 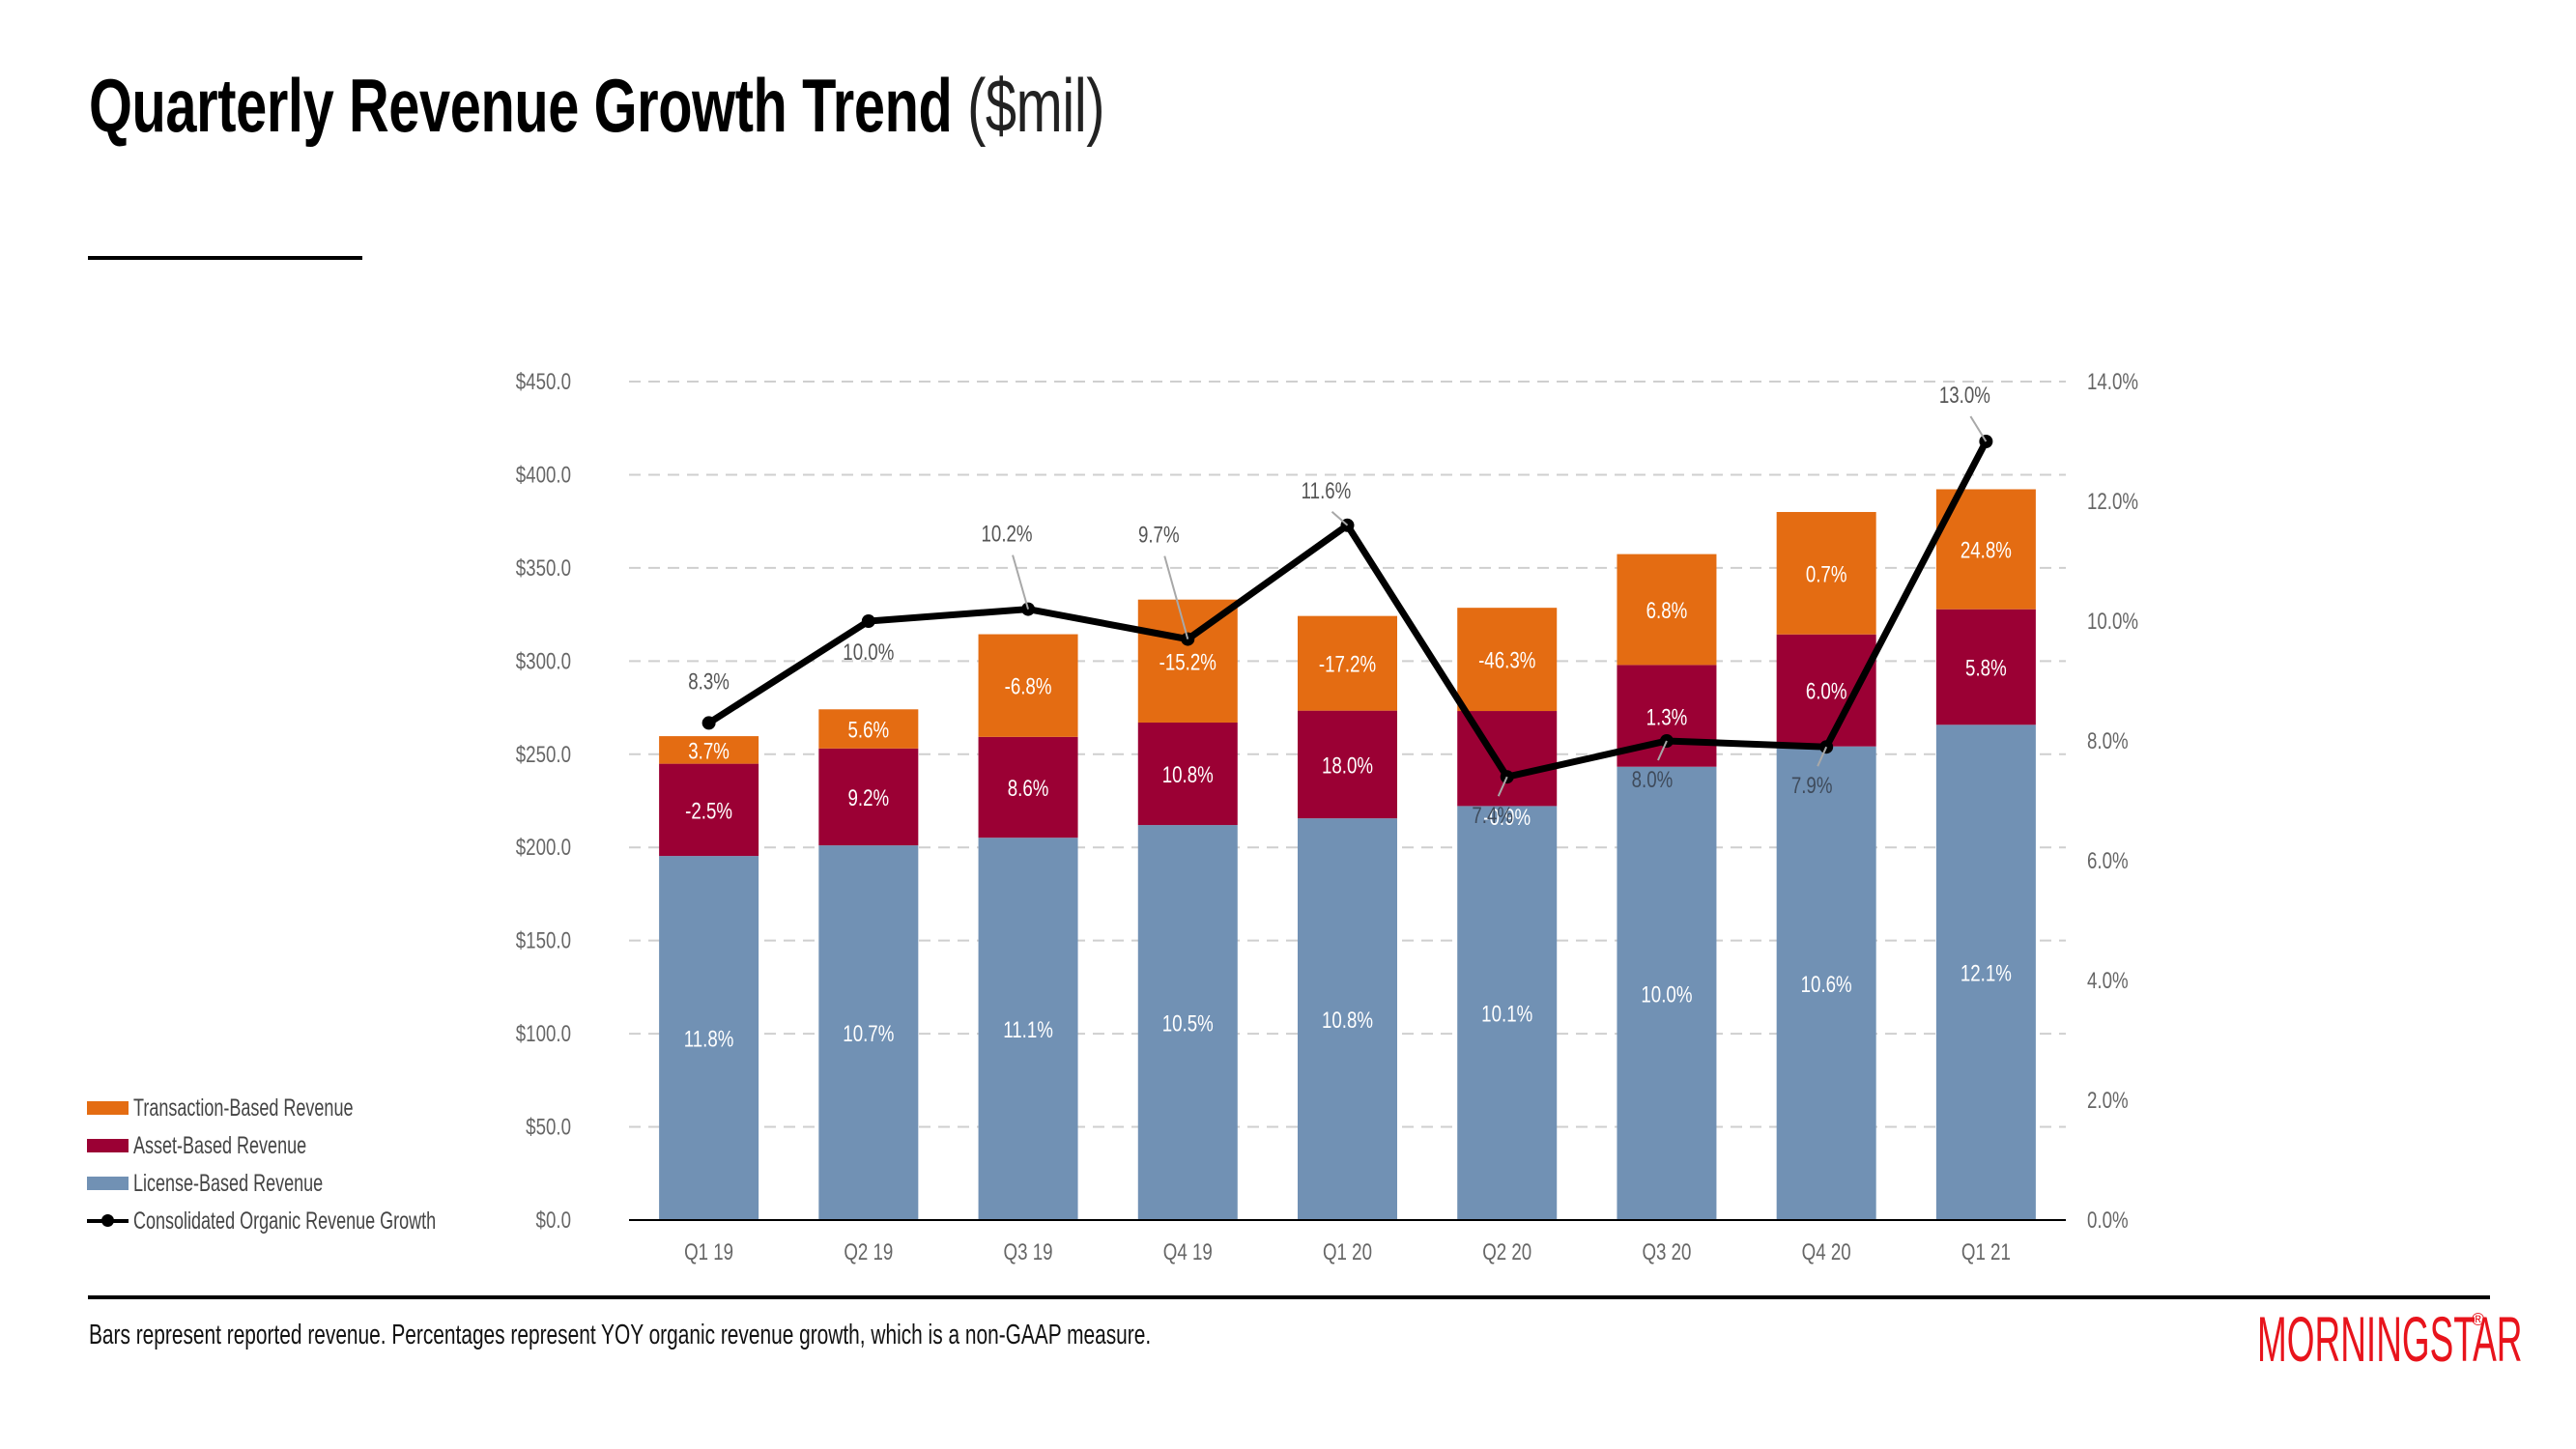 What do you see at coordinates (2108, 981) in the screenshot?
I see `y2-tick-label: 4.0%` at bounding box center [2108, 981].